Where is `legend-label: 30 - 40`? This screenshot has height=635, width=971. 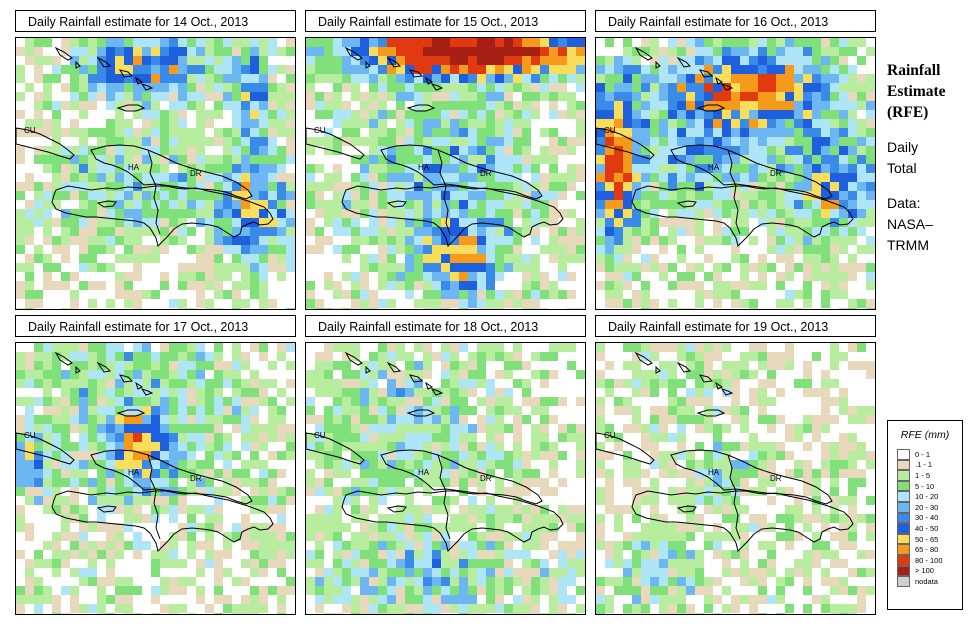
legend-label: 30 - 40 is located at coordinates (927, 518).